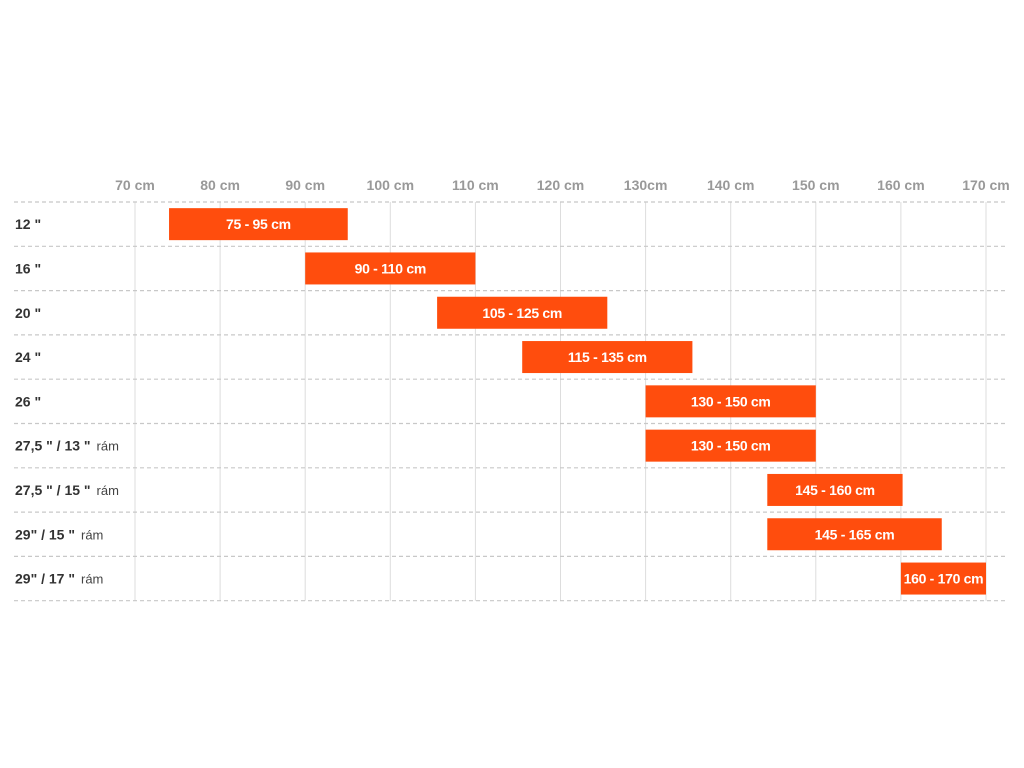 This screenshot has height=768, width=1024. Describe the element at coordinates (985, 185) in the screenshot. I see `x-tick-label: 170 cm` at that location.